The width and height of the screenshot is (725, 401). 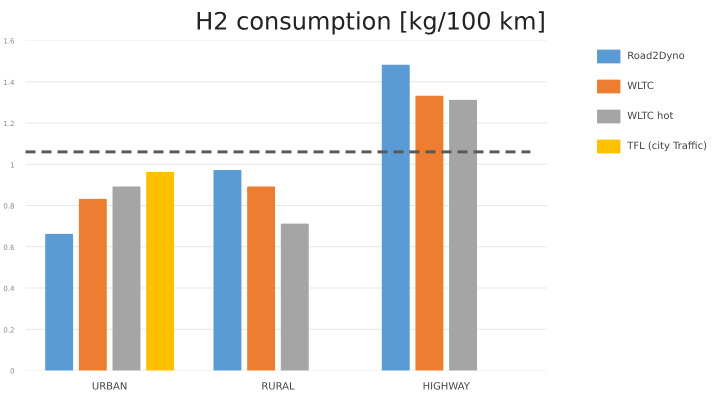 What do you see at coordinates (667, 146) in the screenshot?
I see `legend-label: TFL (city Traffic)` at bounding box center [667, 146].